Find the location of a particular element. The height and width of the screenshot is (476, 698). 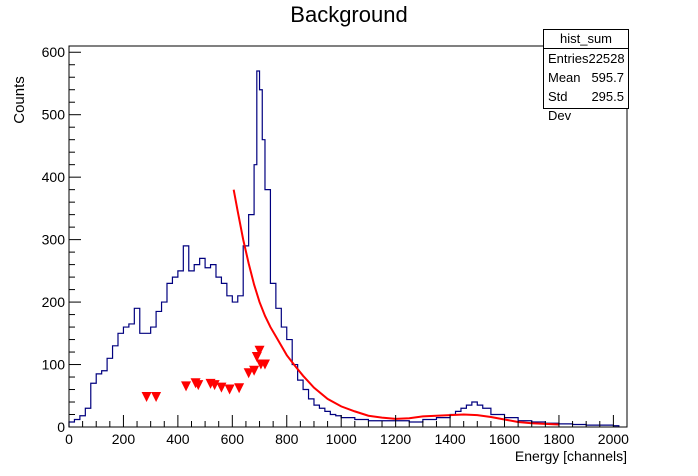

x-tick-label: 800 is located at coordinates (287, 439).